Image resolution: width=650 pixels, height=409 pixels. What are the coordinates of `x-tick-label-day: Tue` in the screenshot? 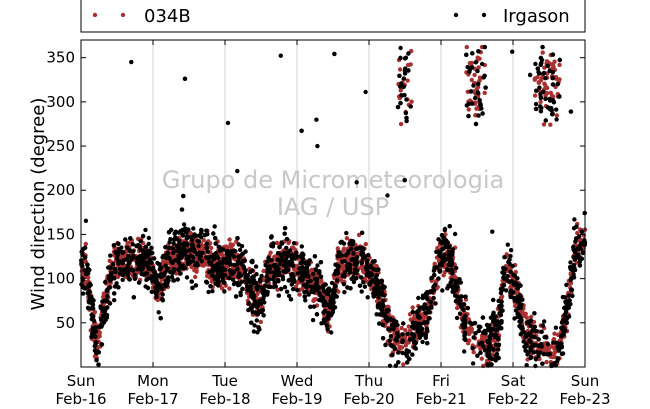 It's located at (224, 381).